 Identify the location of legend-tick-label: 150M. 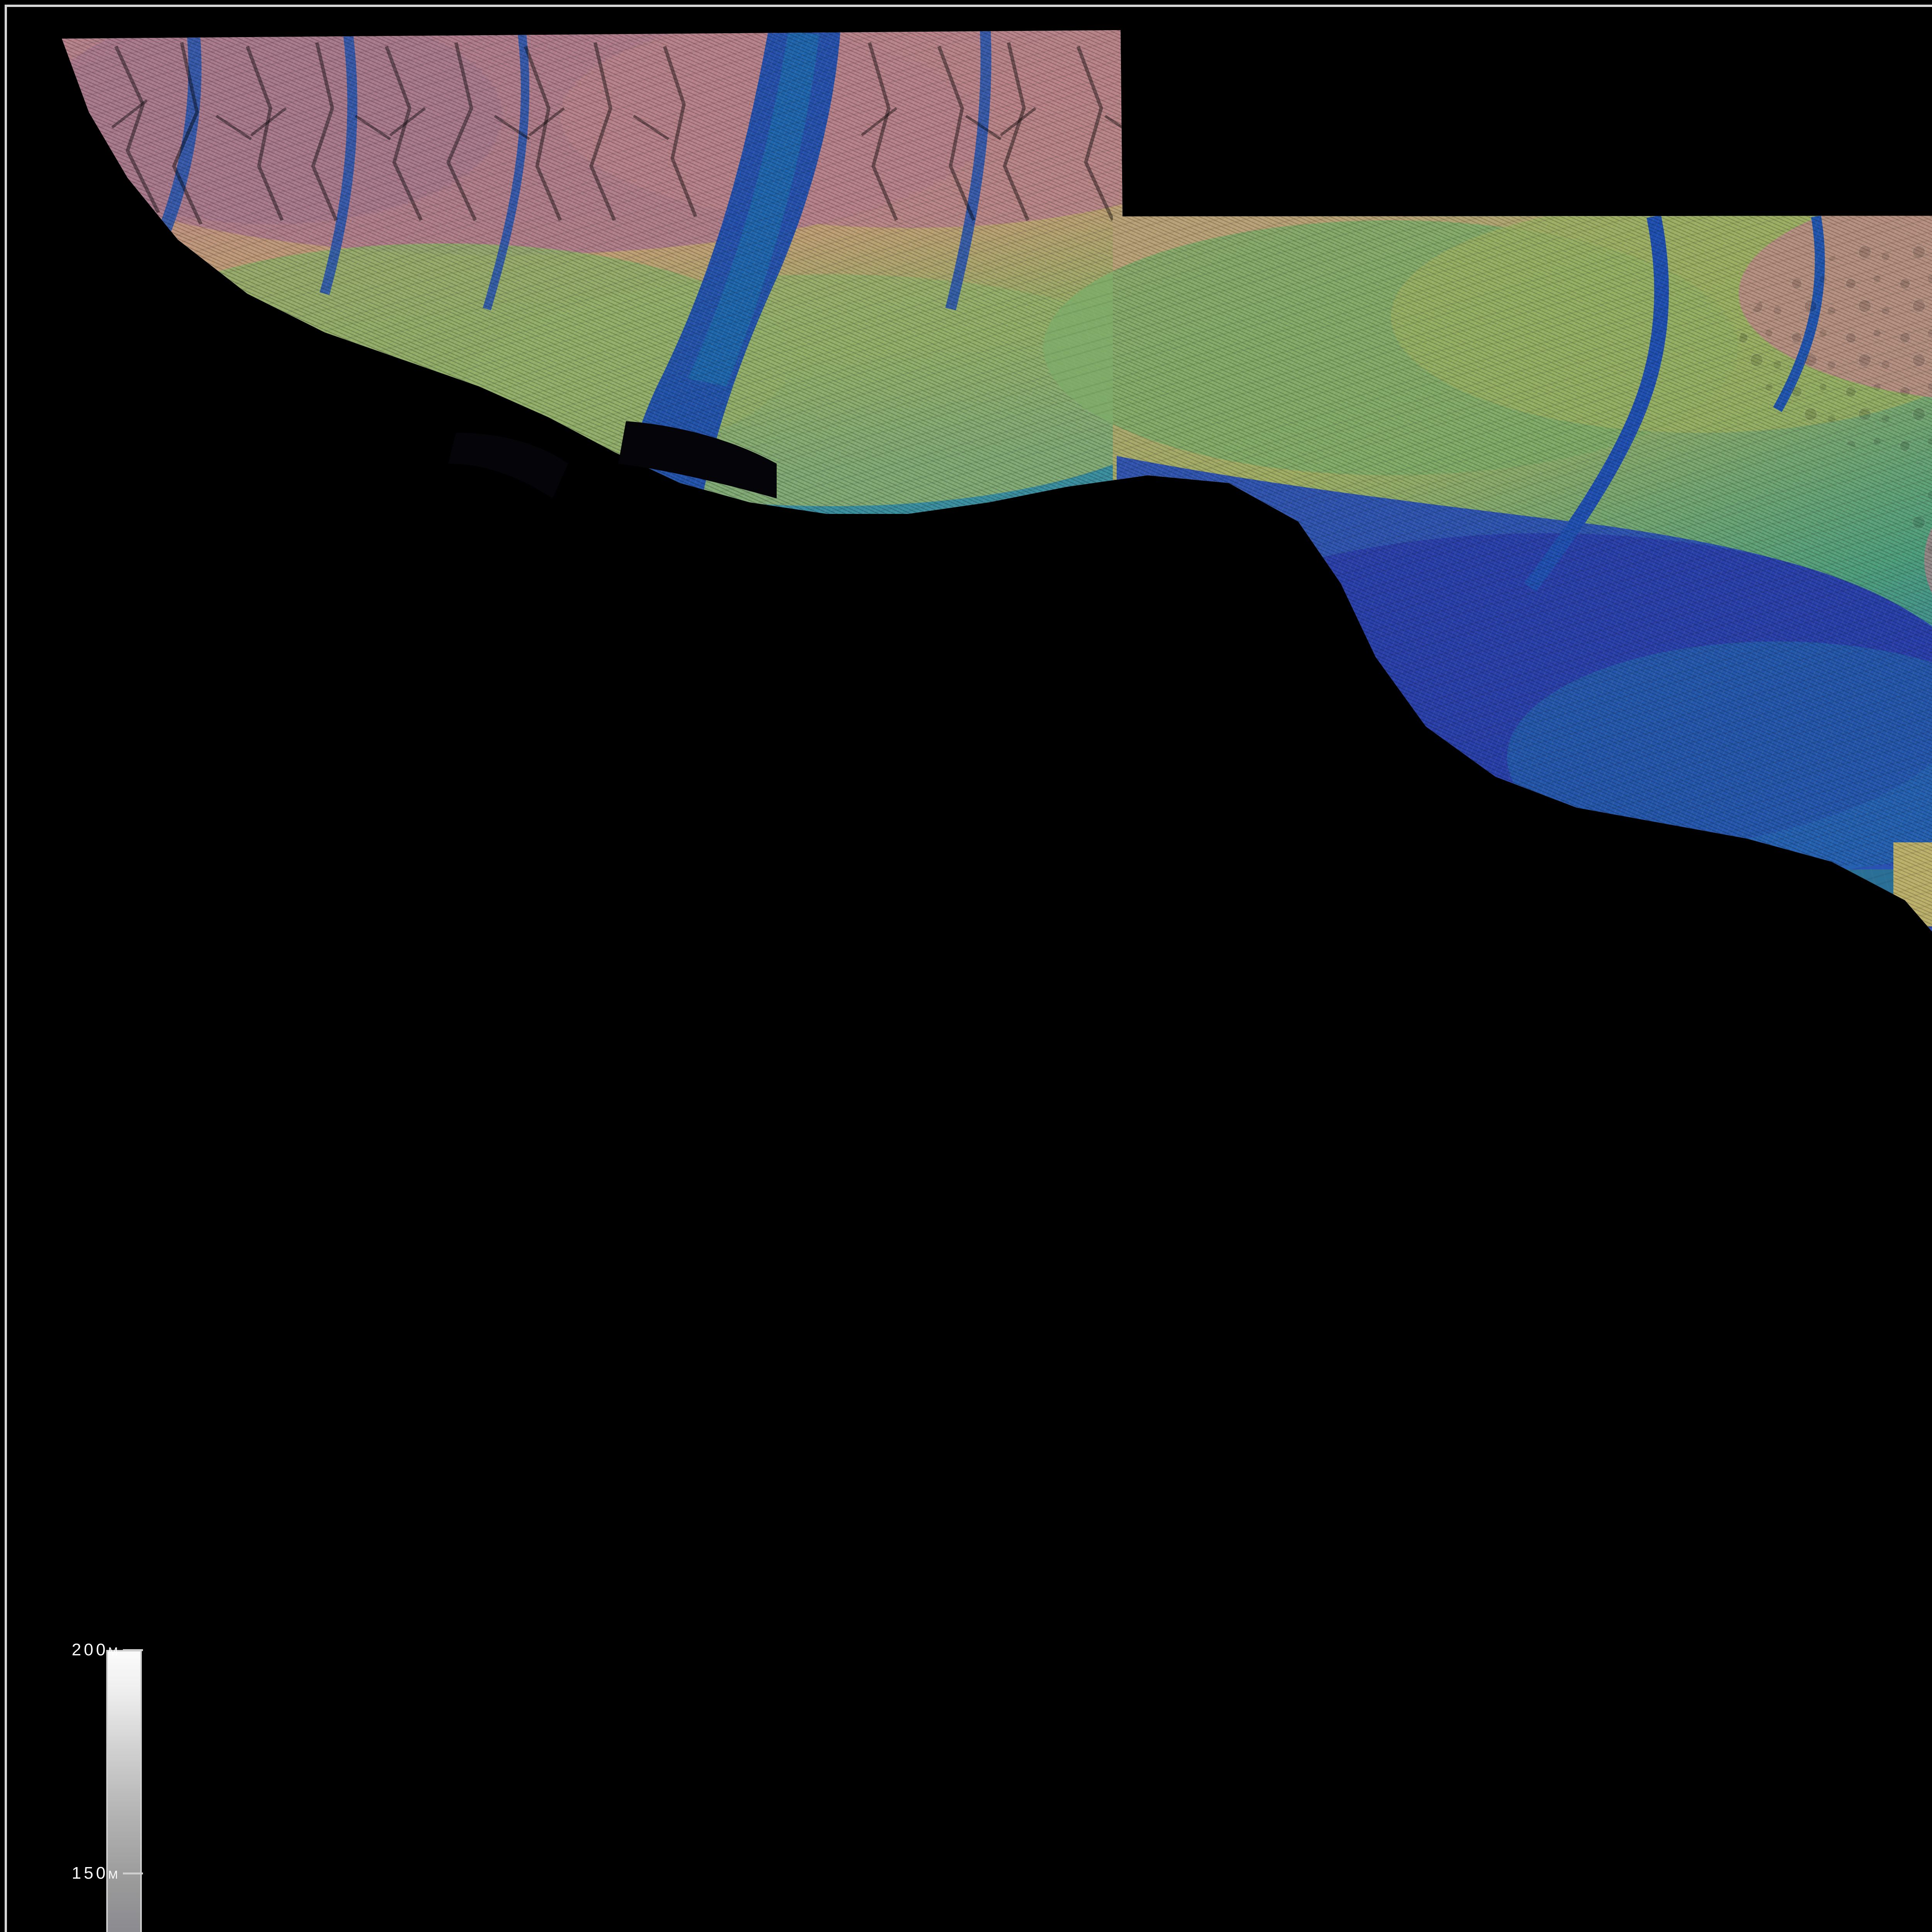
(95, 1873).